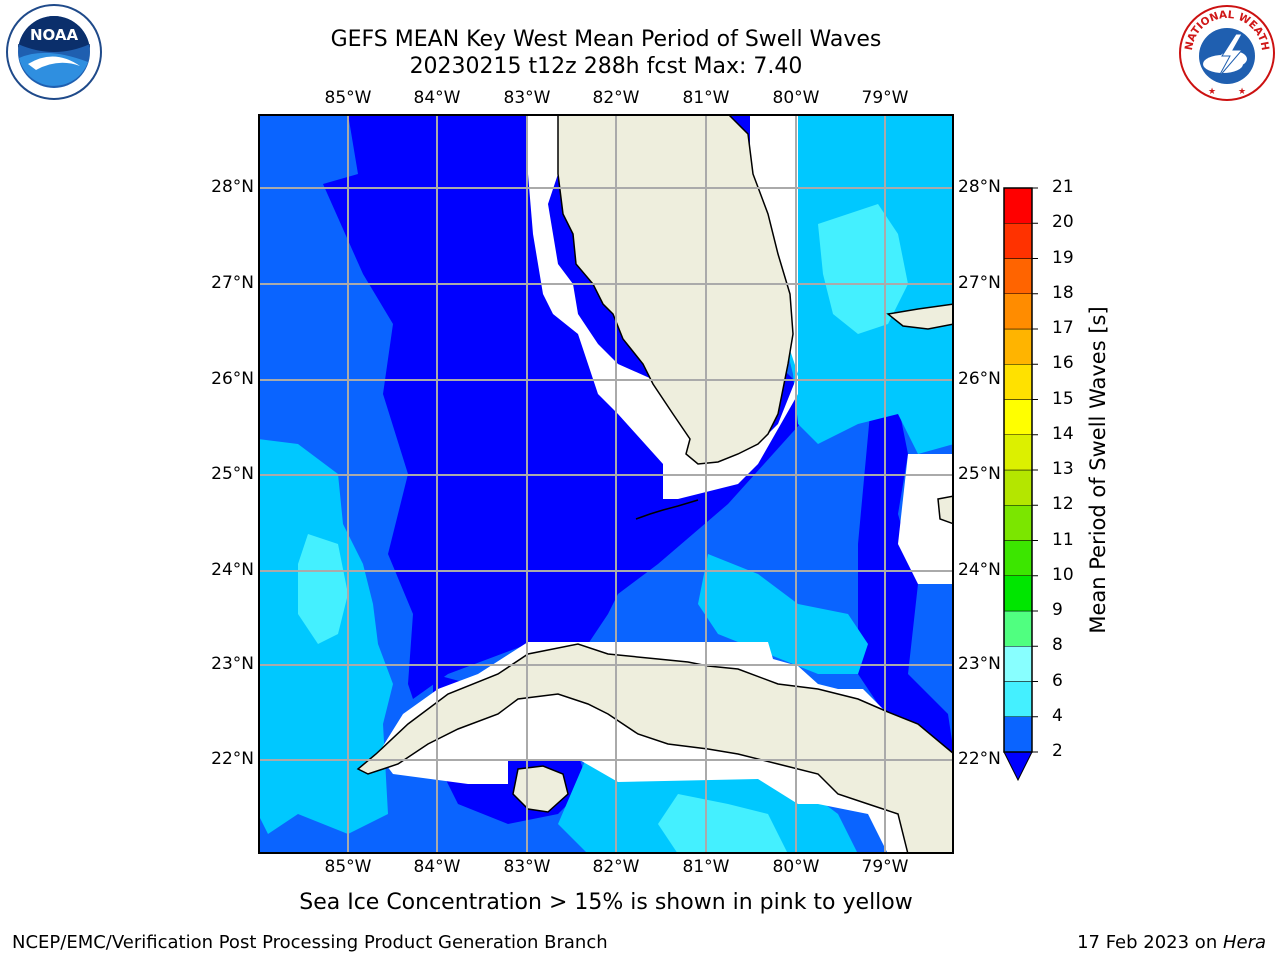  What do you see at coordinates (1057, 680) in the screenshot?
I see `colorbar-tick-label: 6` at bounding box center [1057, 680].